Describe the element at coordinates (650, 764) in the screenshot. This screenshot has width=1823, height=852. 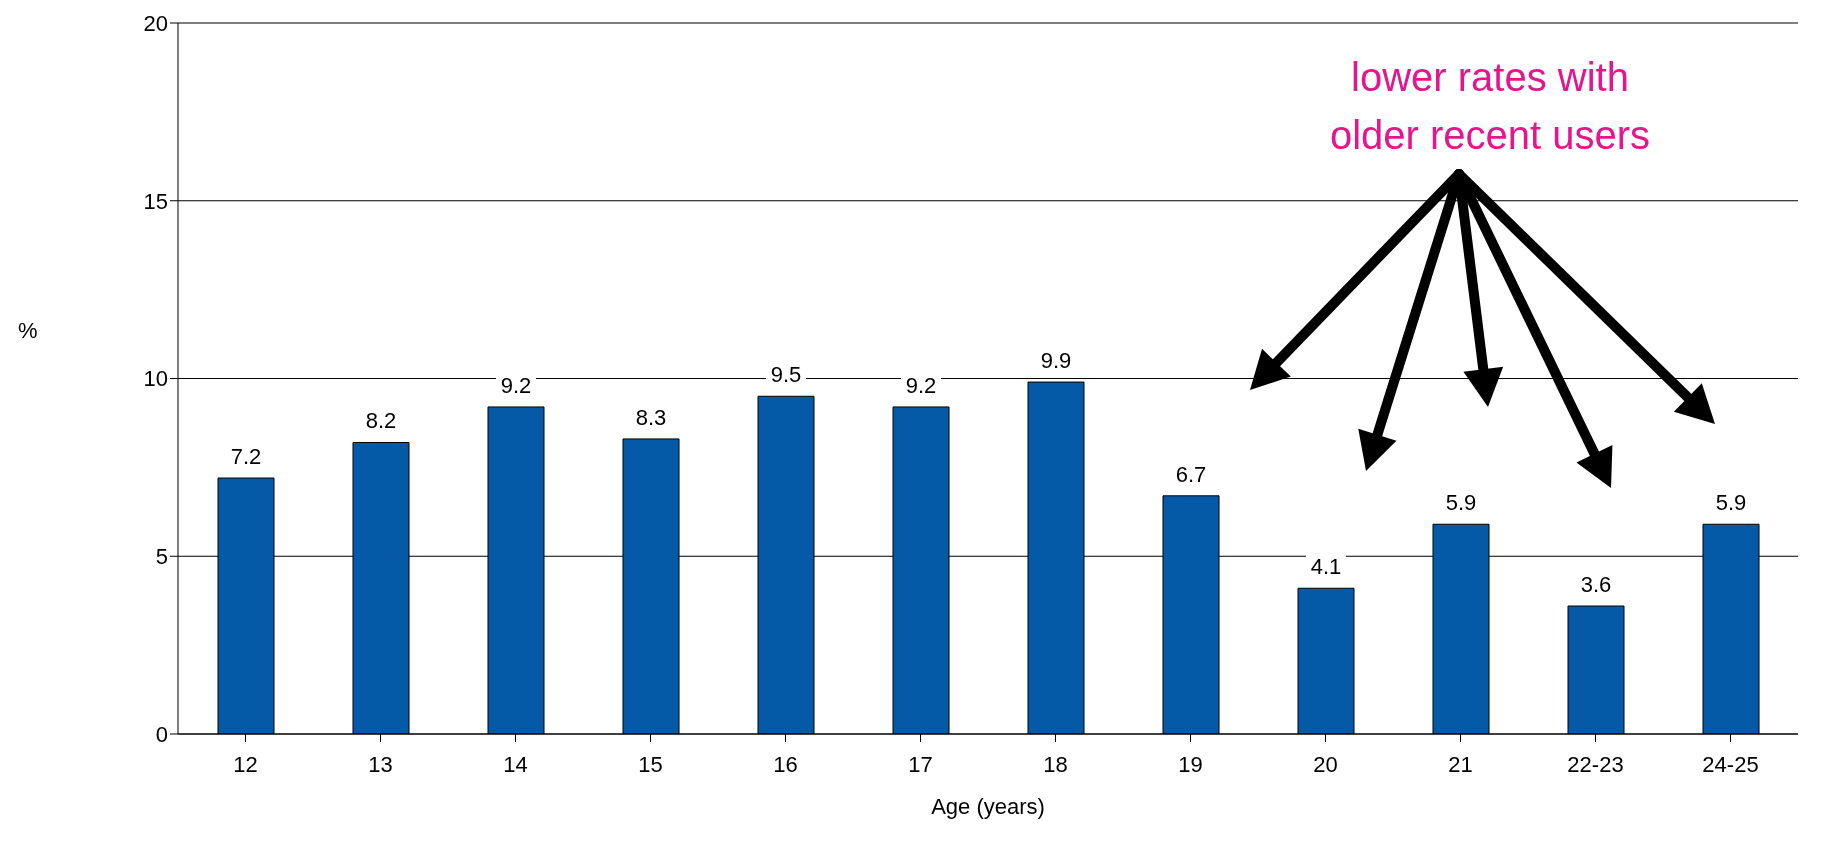
I see `x-tick-label: 15` at that location.